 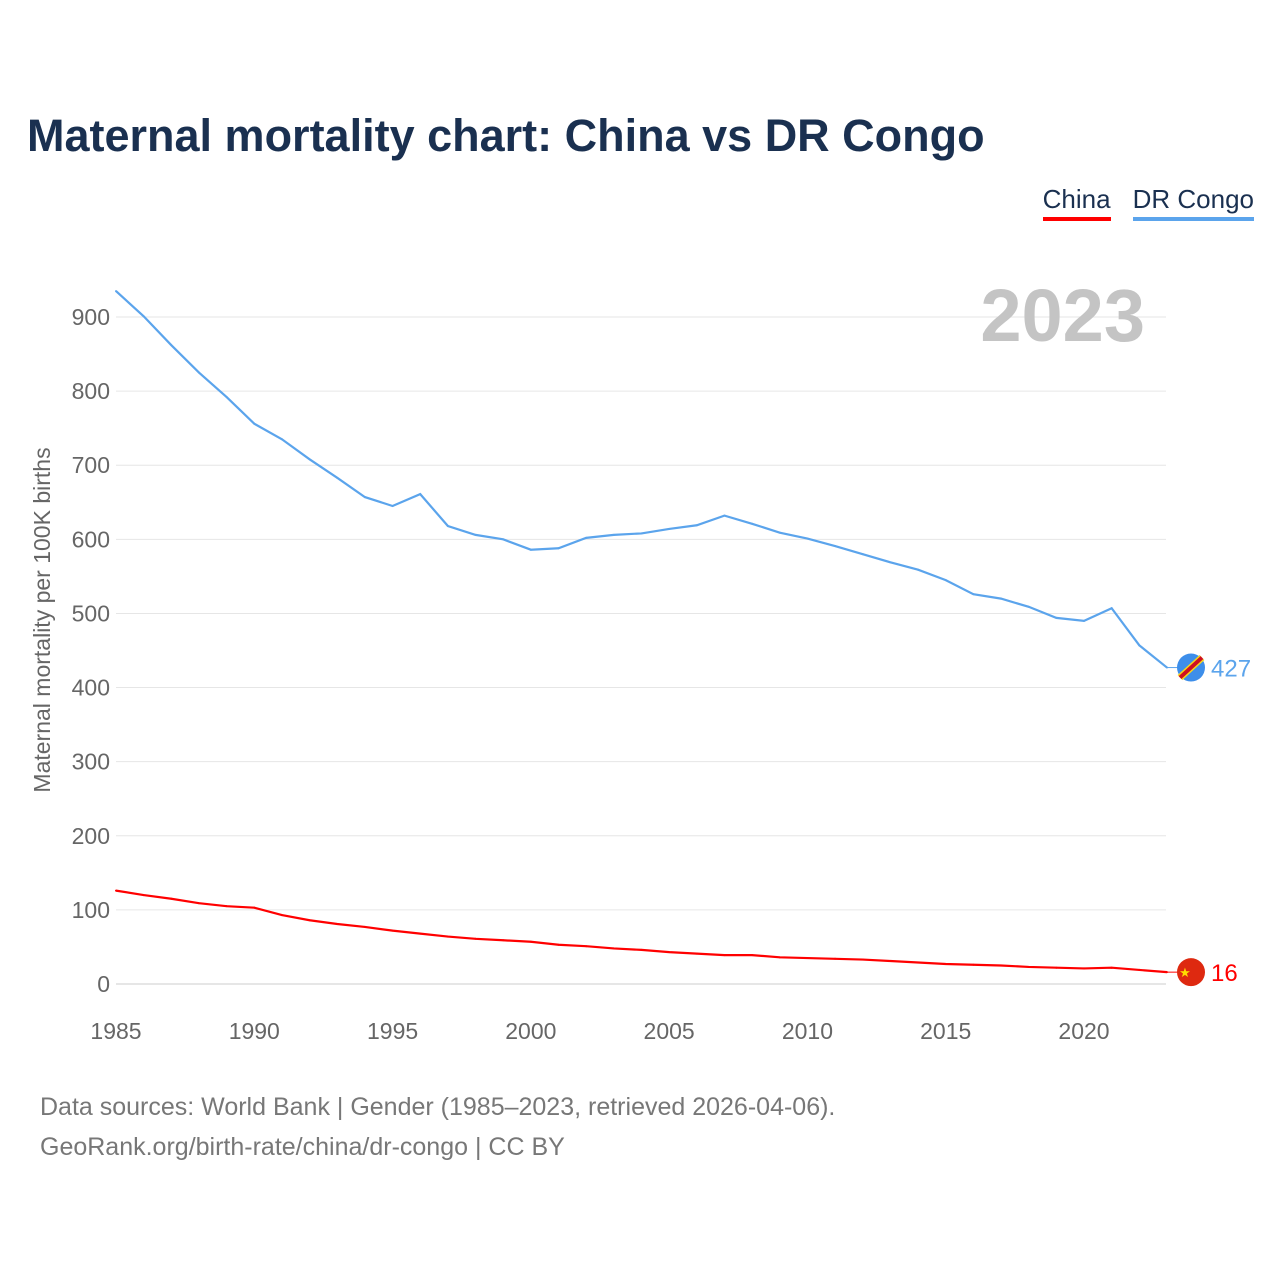 I want to click on year-label: 2023, so click(x=1062, y=315).